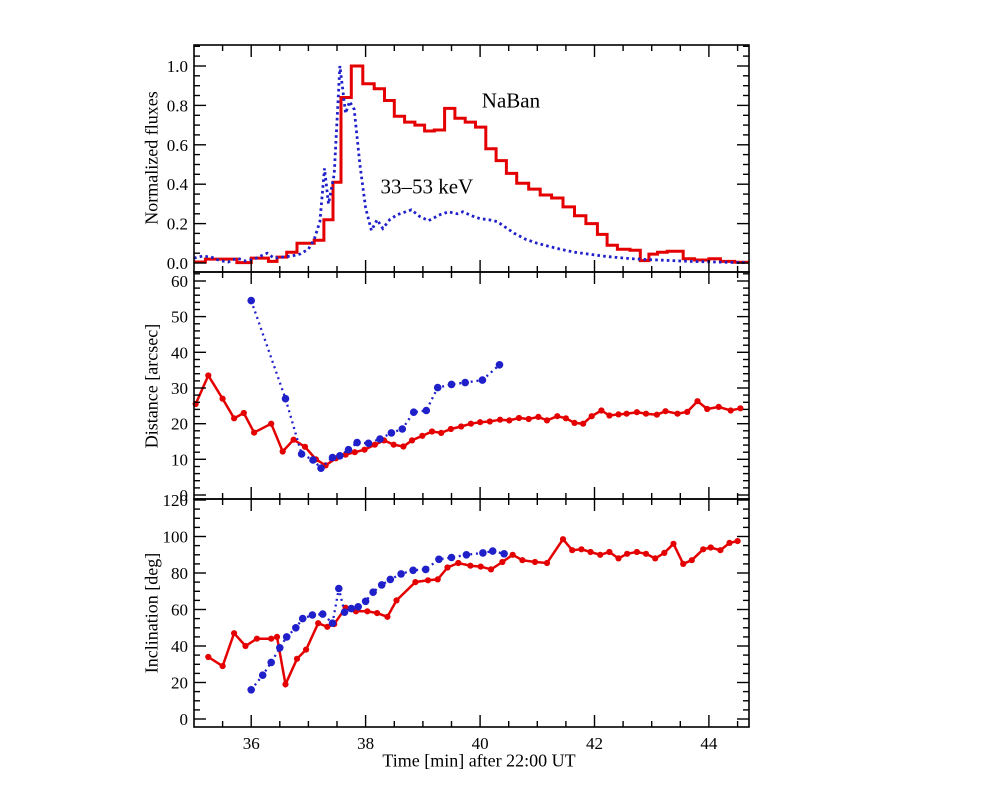 The width and height of the screenshot is (985, 796). I want to click on NaBan-series-line, so click(467, 419).